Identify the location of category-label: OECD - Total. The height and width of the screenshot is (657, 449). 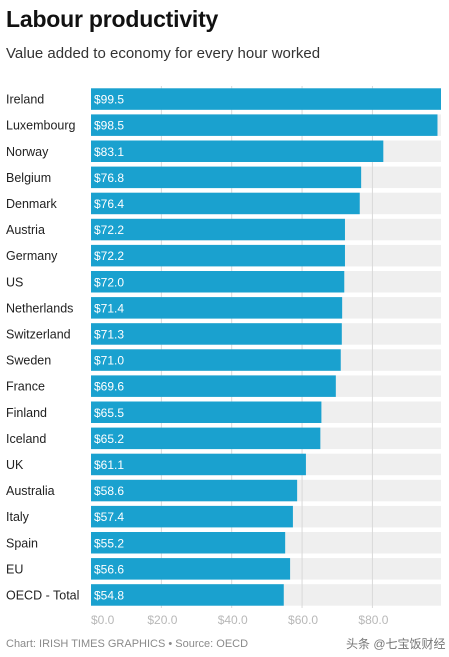
(42, 595).